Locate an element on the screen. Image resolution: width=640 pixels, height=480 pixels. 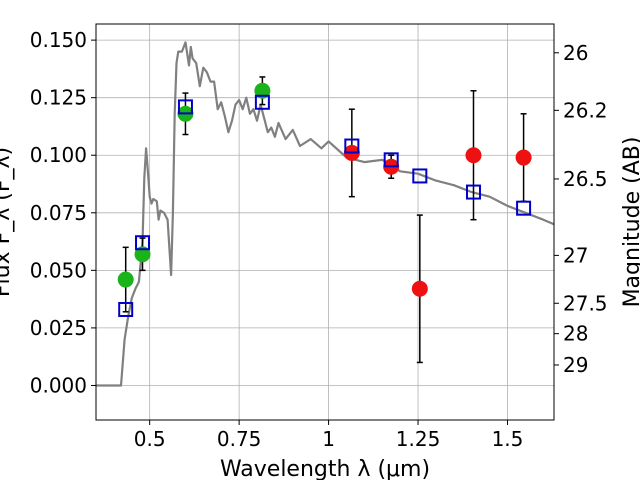
x-tick-label: 1 is located at coordinates (328, 439).